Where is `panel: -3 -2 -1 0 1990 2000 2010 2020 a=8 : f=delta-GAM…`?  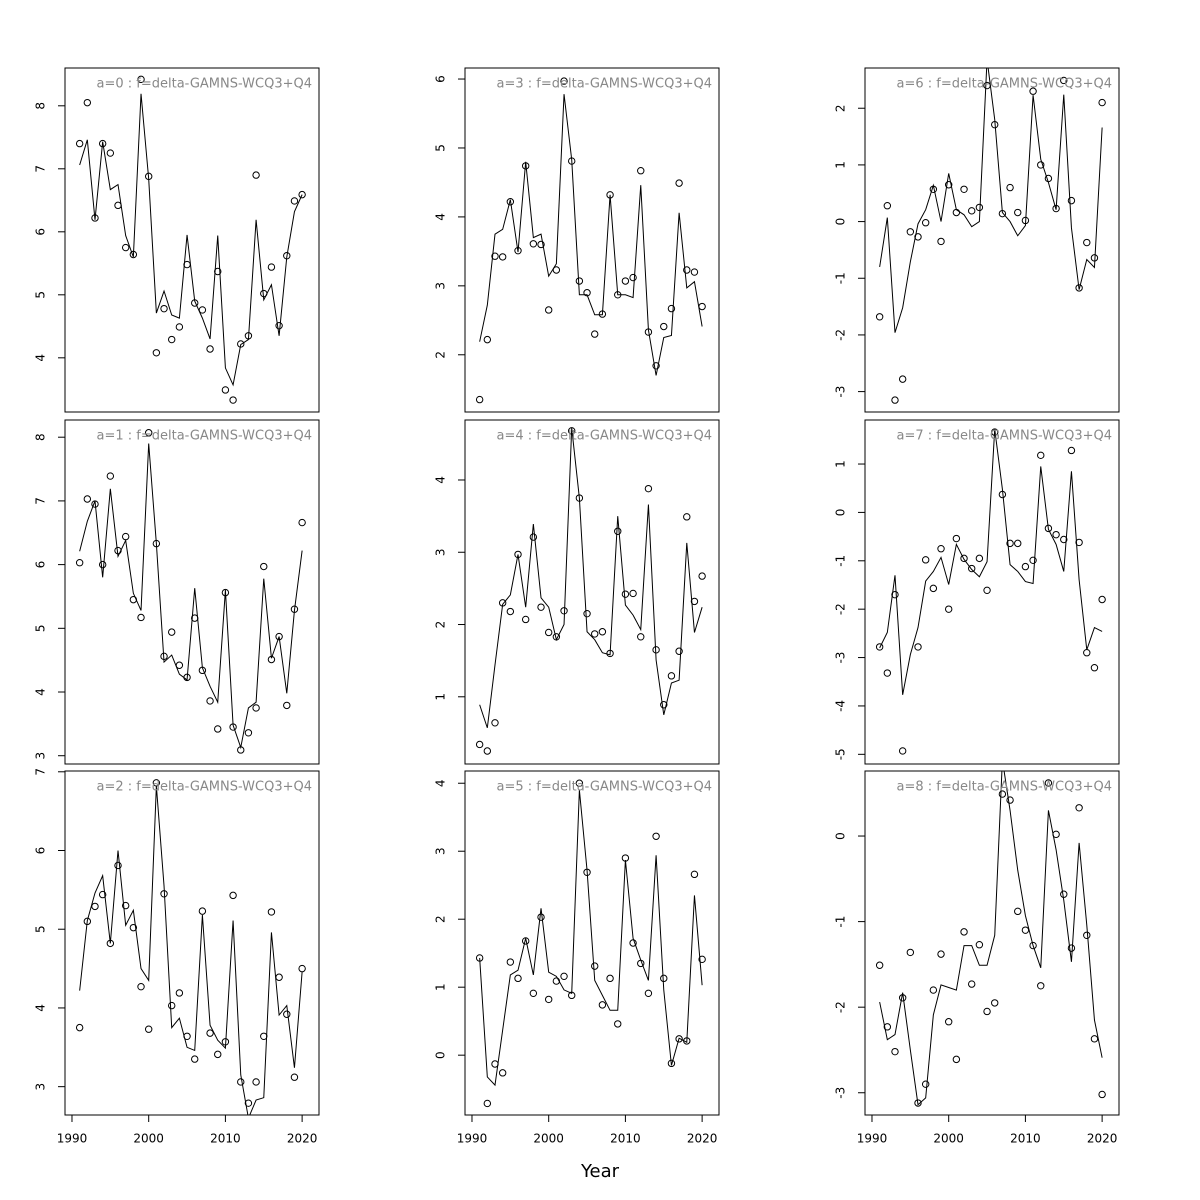
panel: -3 -2 -1 0 1990 2000 2010 2020 a=8 : f=delta-GAM… is located at coordinates (977, 958).